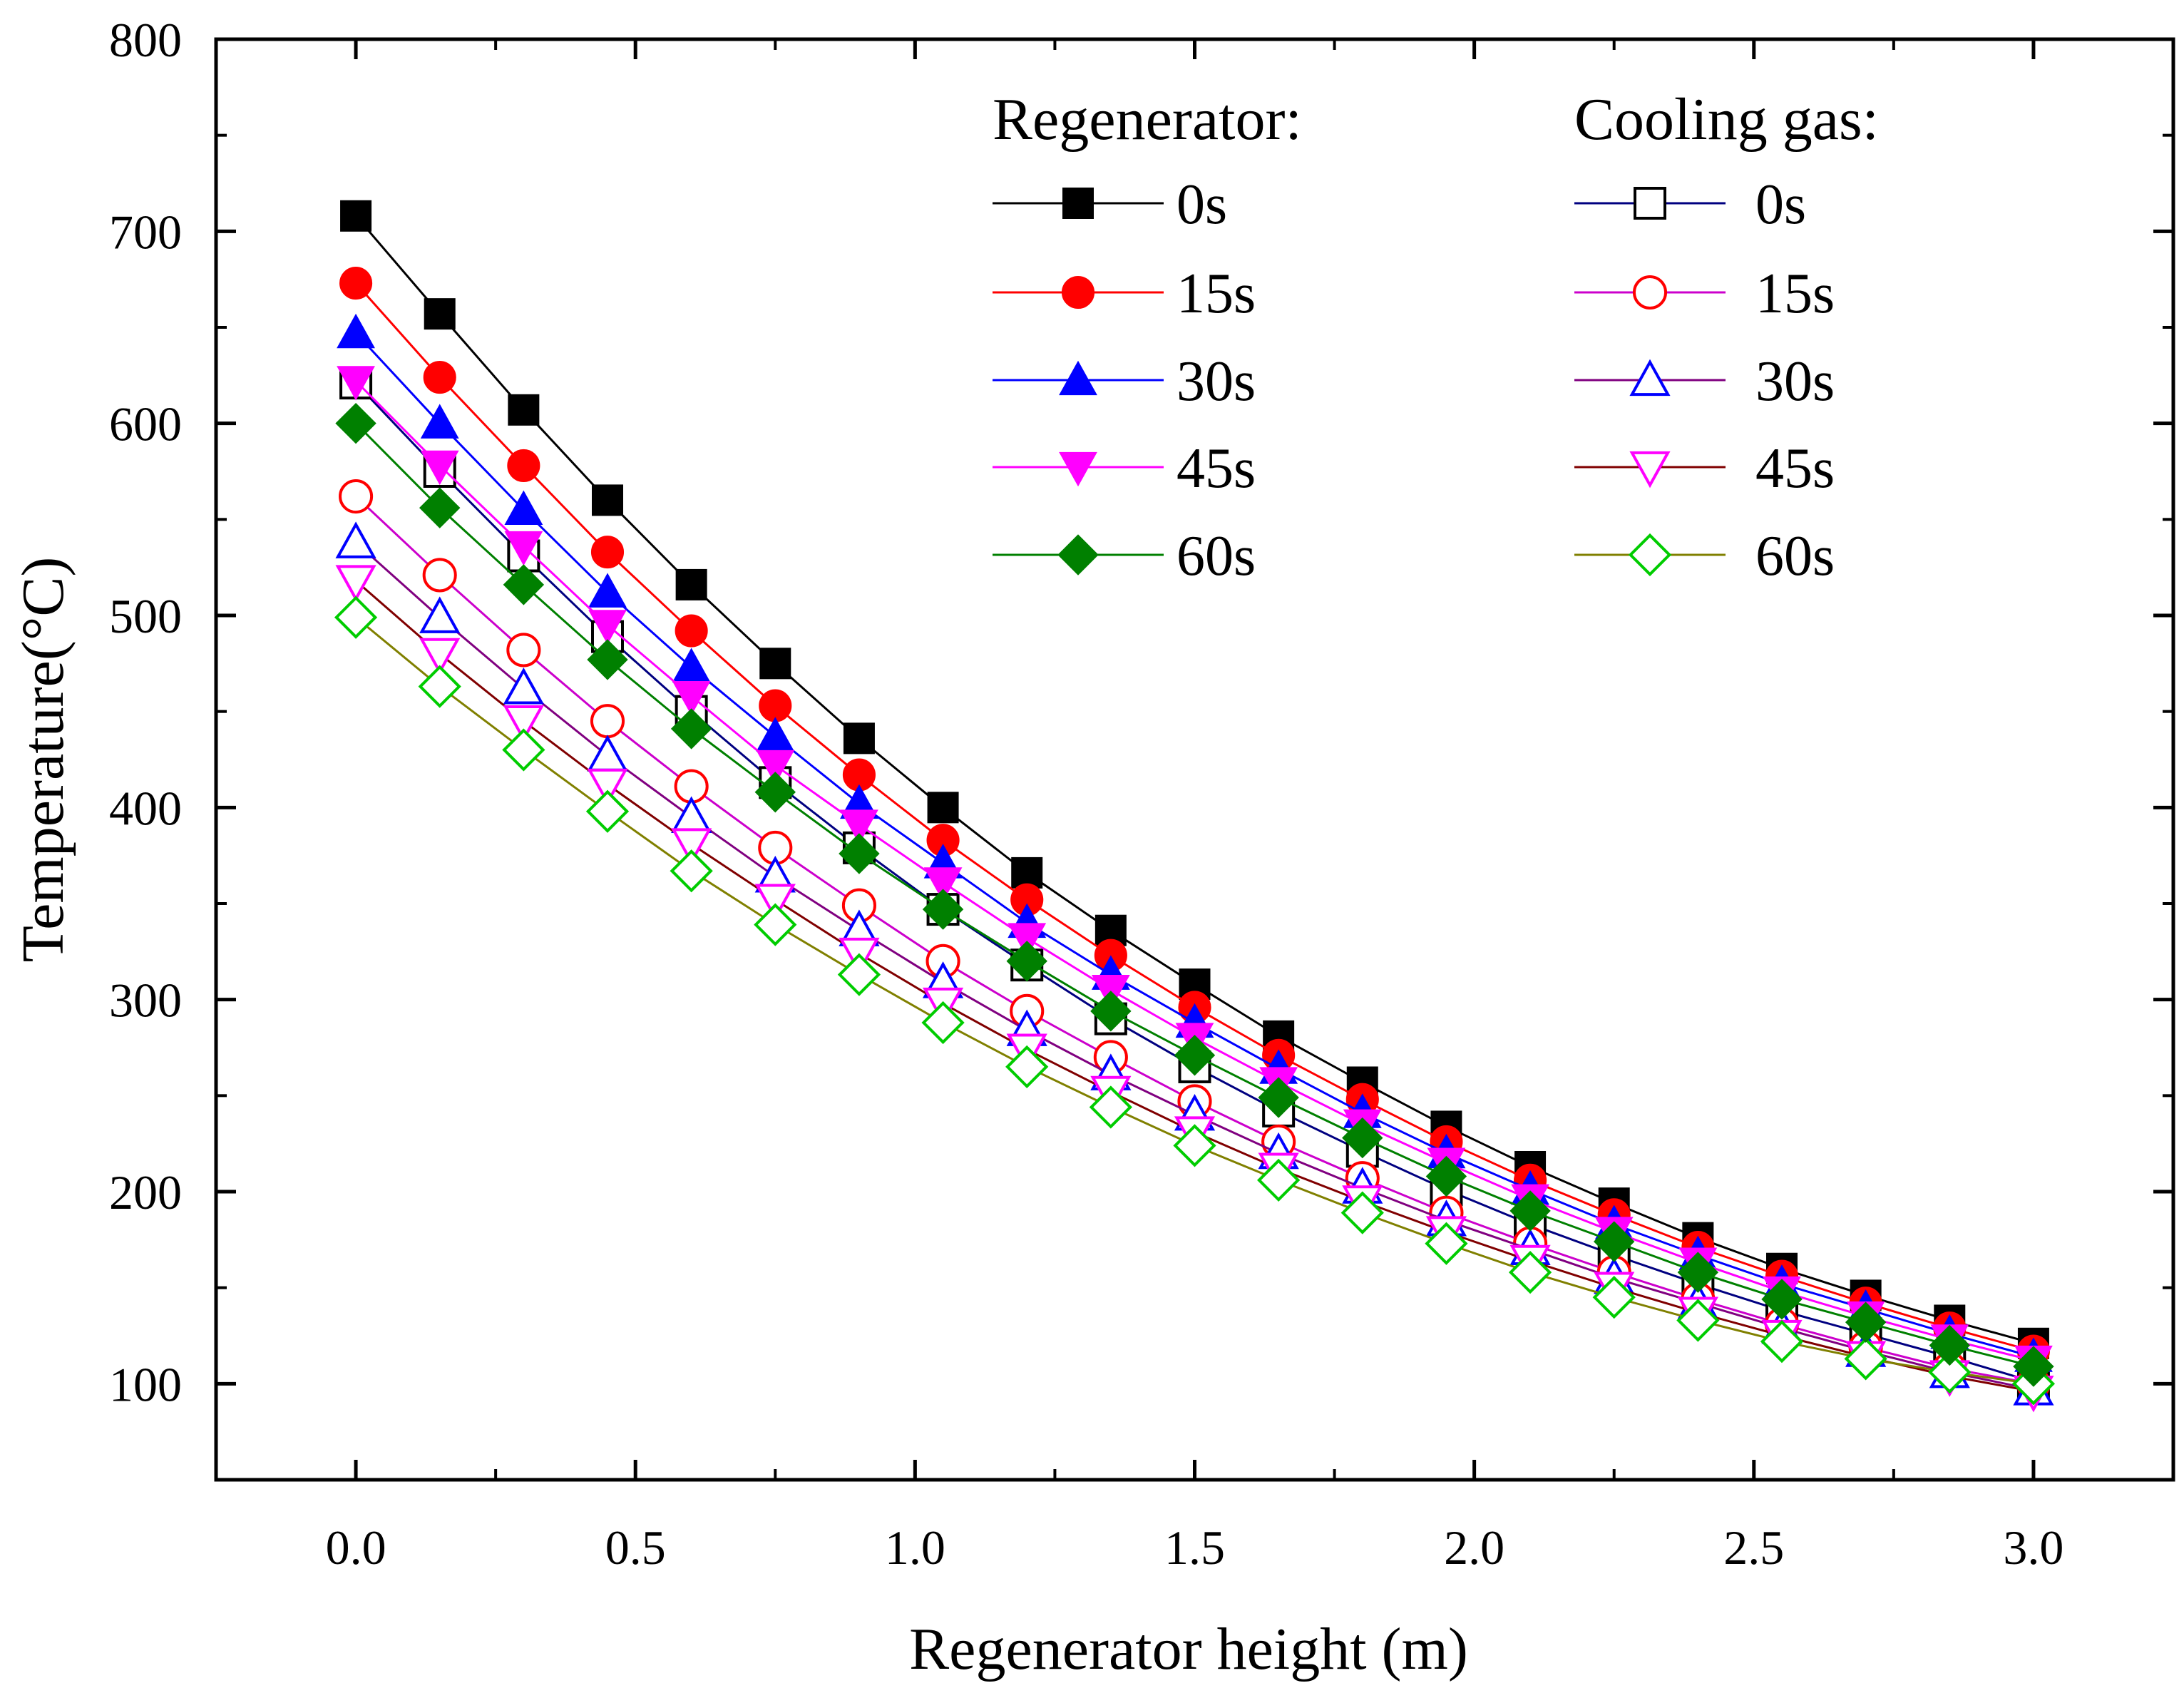 The image size is (2184, 1698). I want to click on legend-item-cooling-gas-0s: 0s, so click(1690, 204).